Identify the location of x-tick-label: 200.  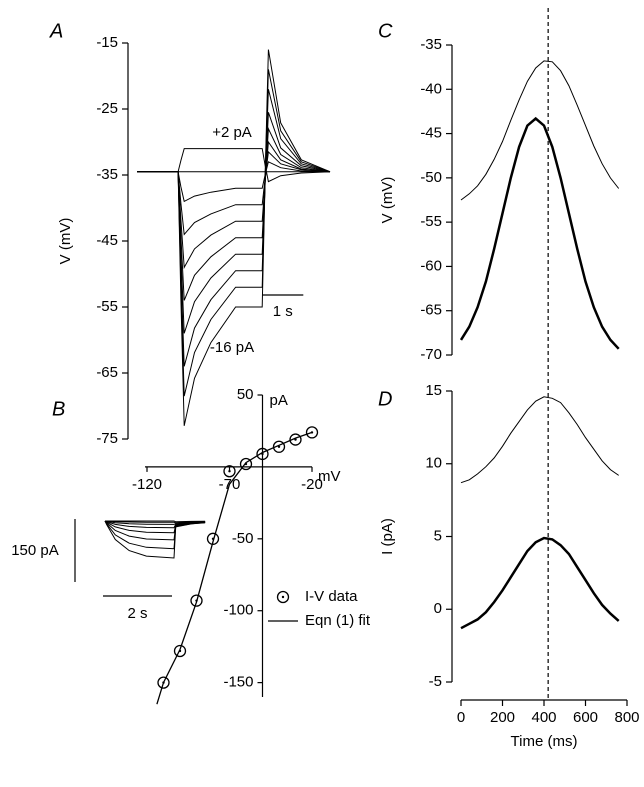
(502, 717).